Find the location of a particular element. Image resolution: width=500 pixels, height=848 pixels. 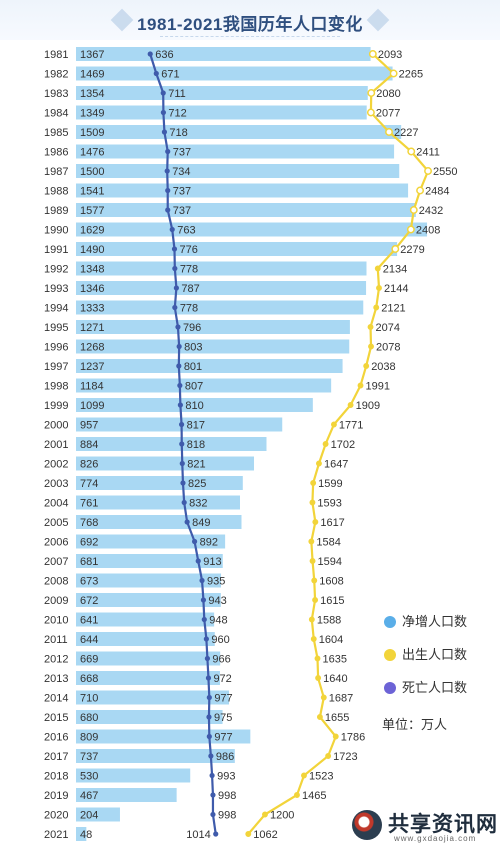

net-growth-data-label: 1490 is located at coordinates (92, 250).